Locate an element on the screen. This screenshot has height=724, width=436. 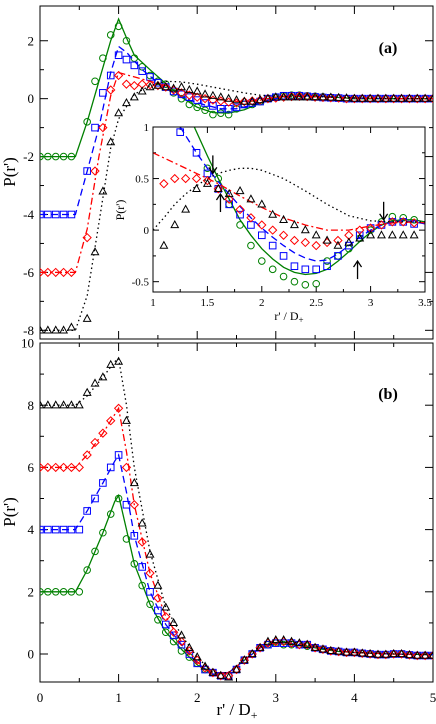
panel-b-xtick-label: 1 is located at coordinates (118, 697).